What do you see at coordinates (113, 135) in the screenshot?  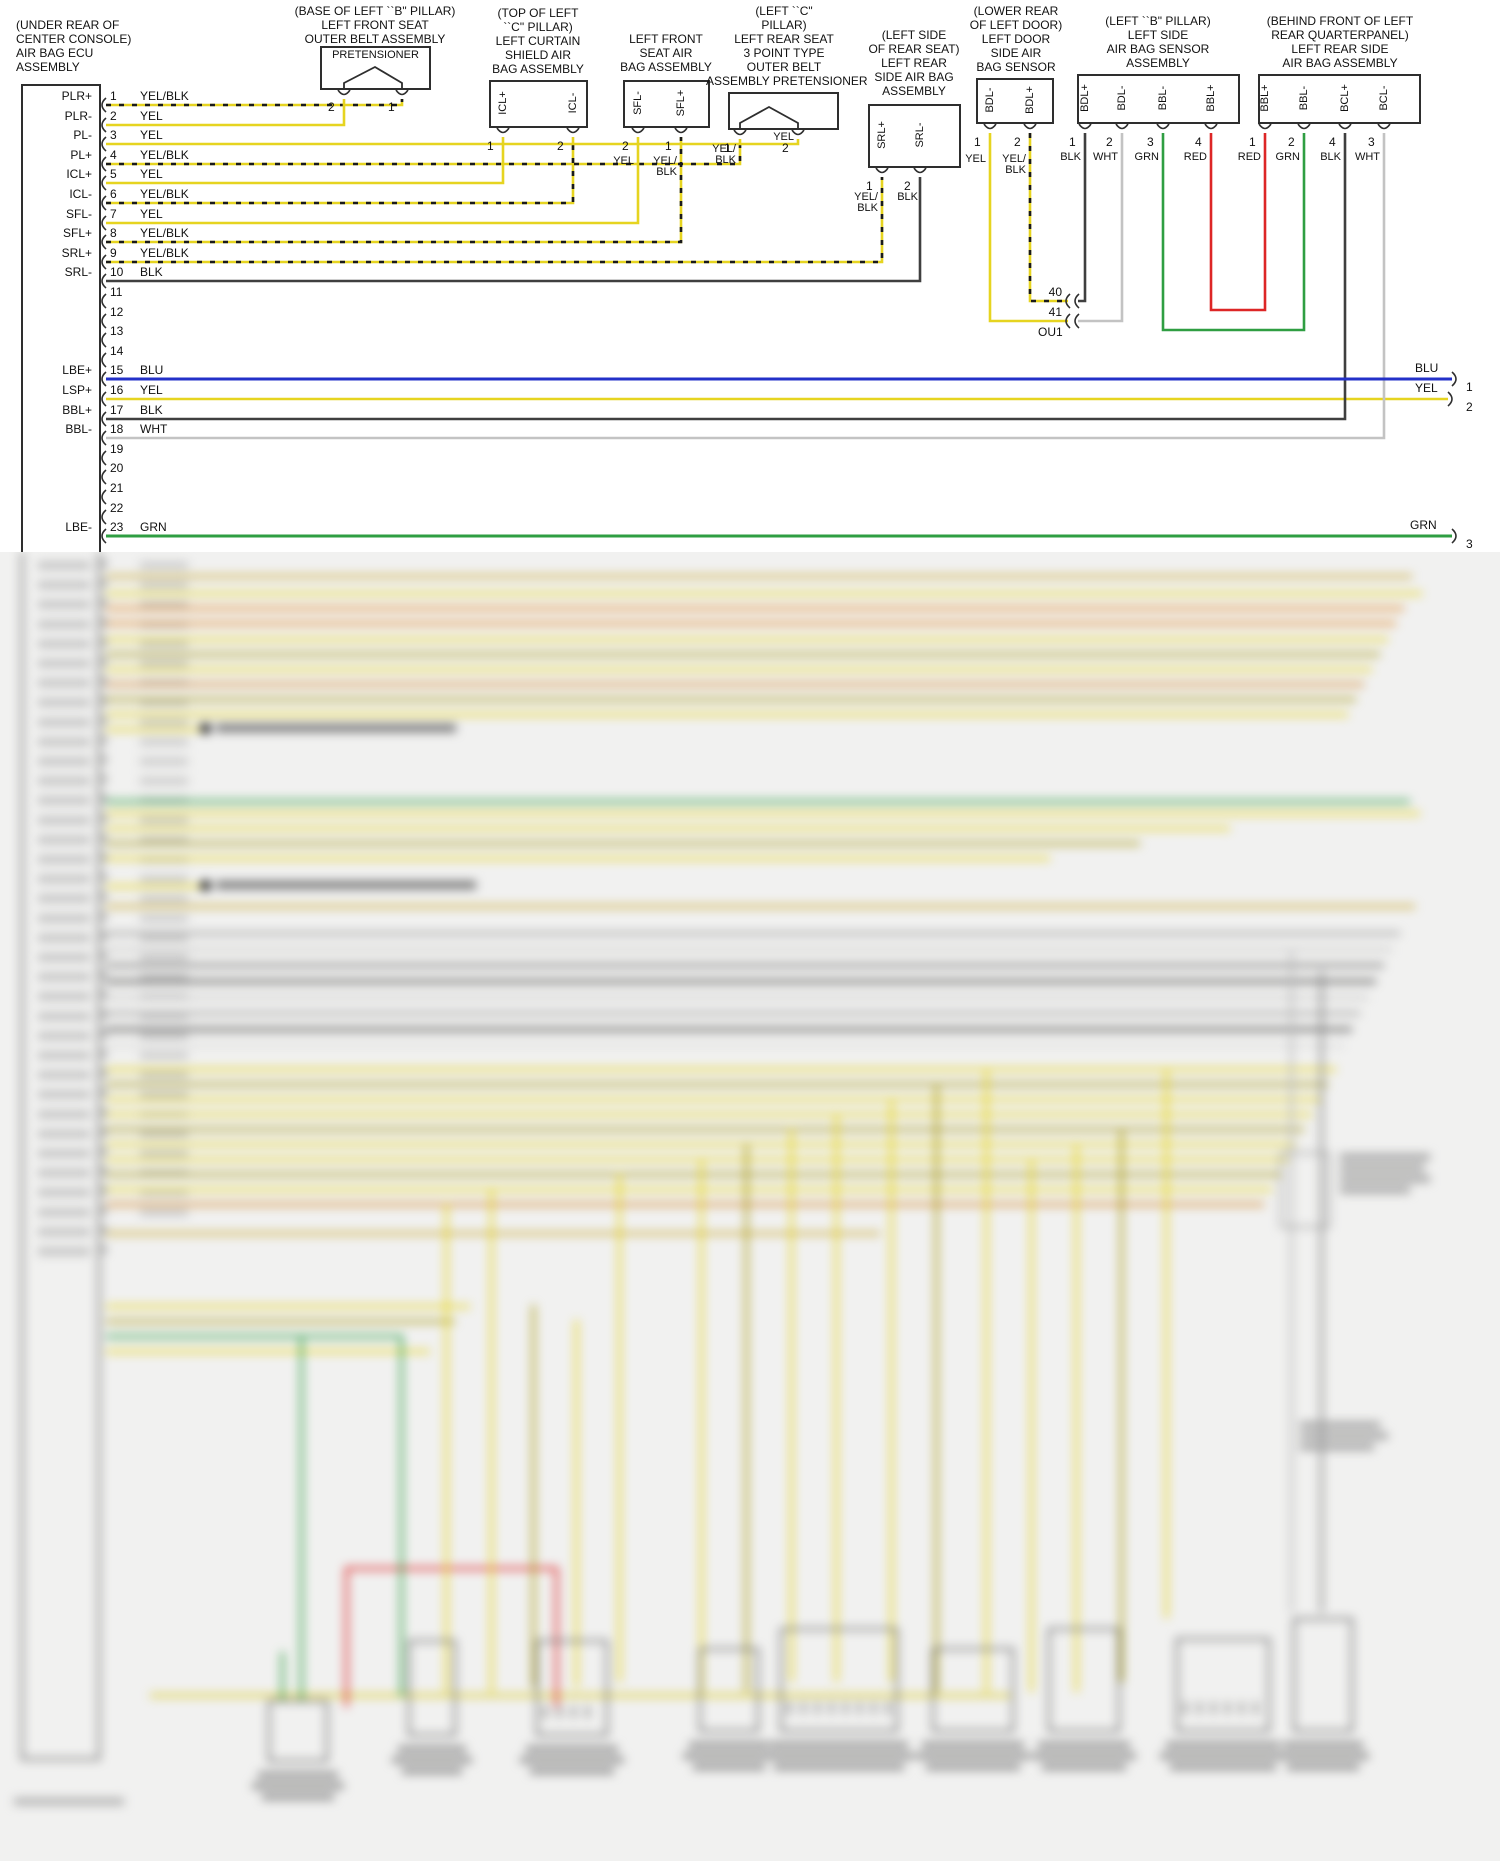 I see `ecu-pin-number: 3` at bounding box center [113, 135].